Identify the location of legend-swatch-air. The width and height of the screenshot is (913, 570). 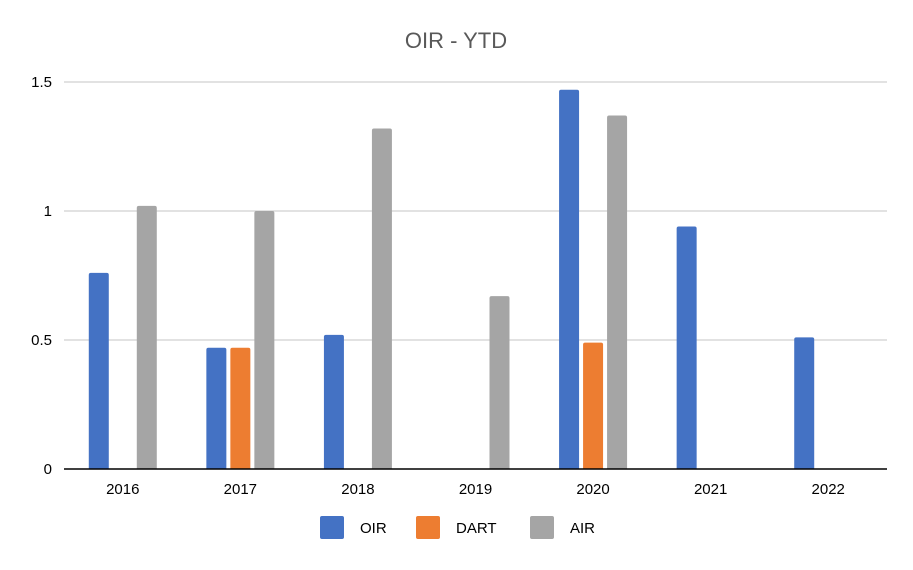
(542, 527).